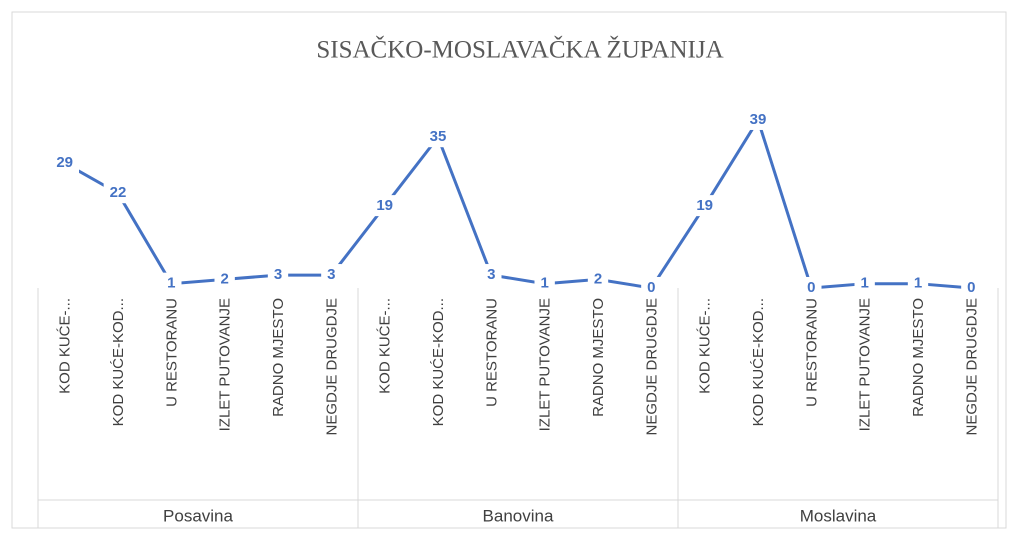 Image resolution: width=1018 pixels, height=538 pixels. What do you see at coordinates (838, 515) in the screenshot?
I see `group-label: Moslavina` at bounding box center [838, 515].